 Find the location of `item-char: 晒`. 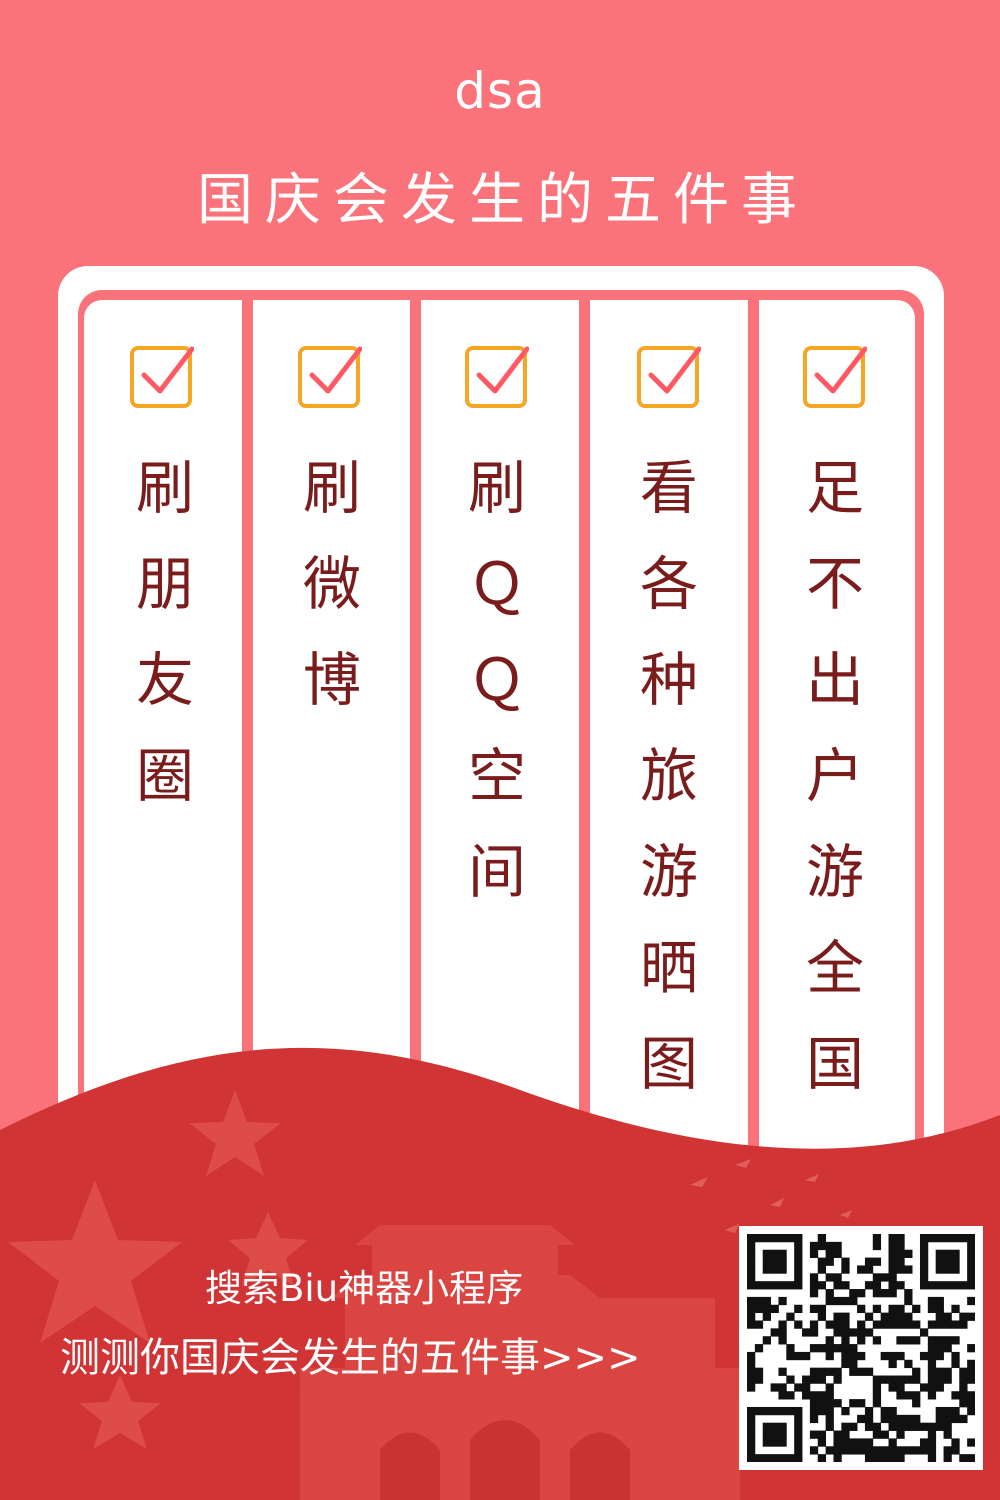

item-char: 晒 is located at coordinates (668, 968).